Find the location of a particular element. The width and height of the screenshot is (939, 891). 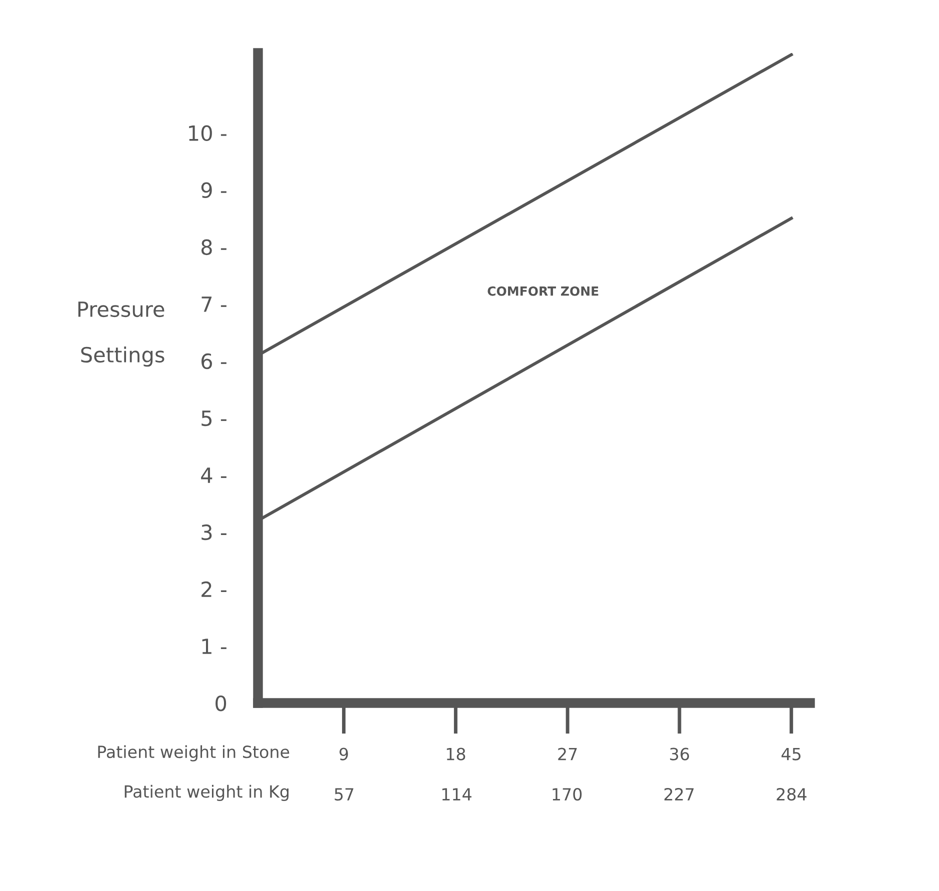

y-tick-label: 4 - is located at coordinates (213, 475).